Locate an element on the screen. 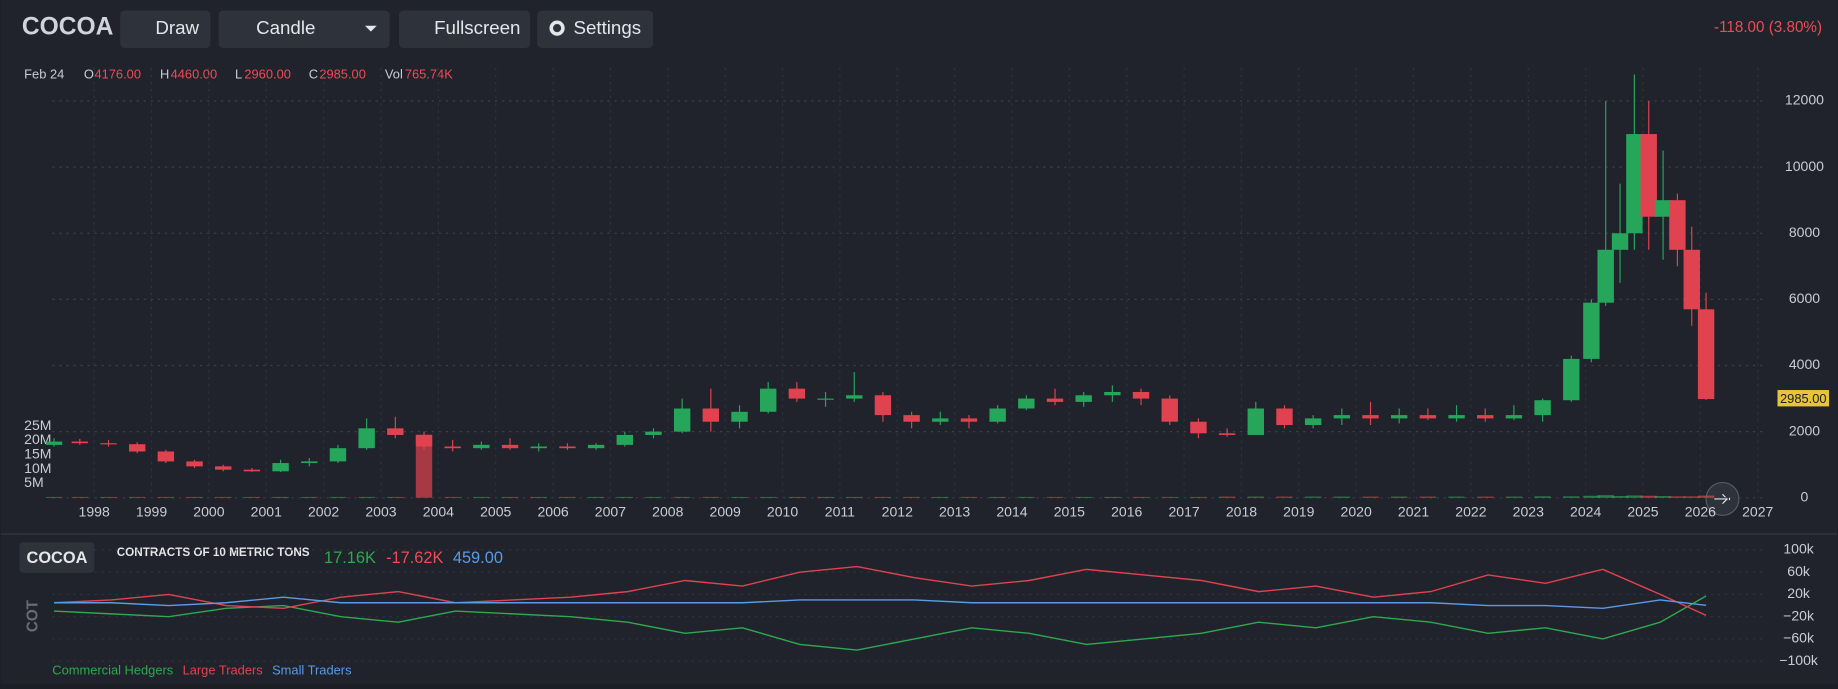  ohlc-value: 4460.00 is located at coordinates (194, 73).